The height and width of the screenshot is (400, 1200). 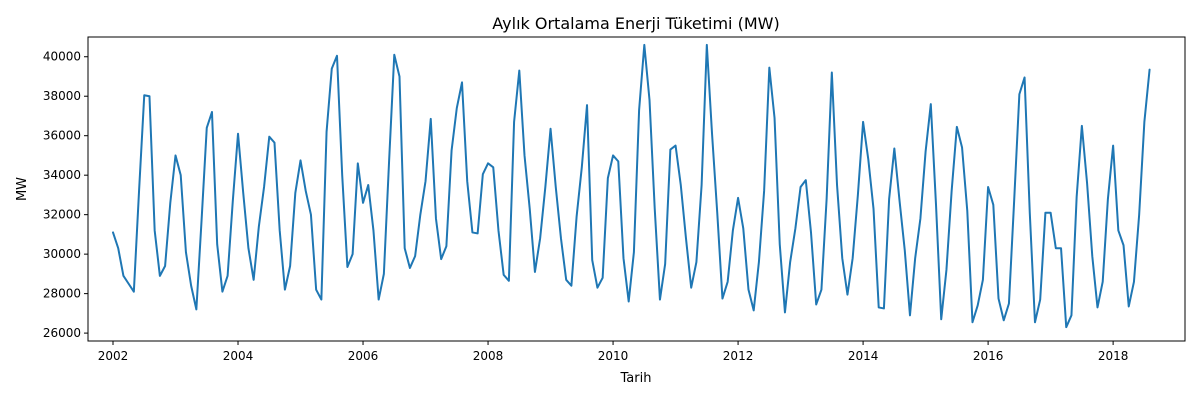 What do you see at coordinates (613, 356) in the screenshot?
I see `x-tick-label: 2010` at bounding box center [613, 356].